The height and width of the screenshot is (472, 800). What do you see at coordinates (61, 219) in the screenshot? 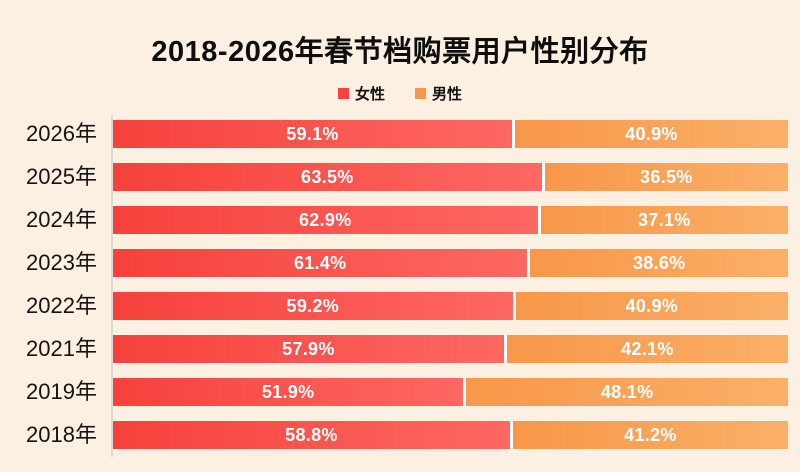
I see `year-label: 2024年` at bounding box center [61, 219].